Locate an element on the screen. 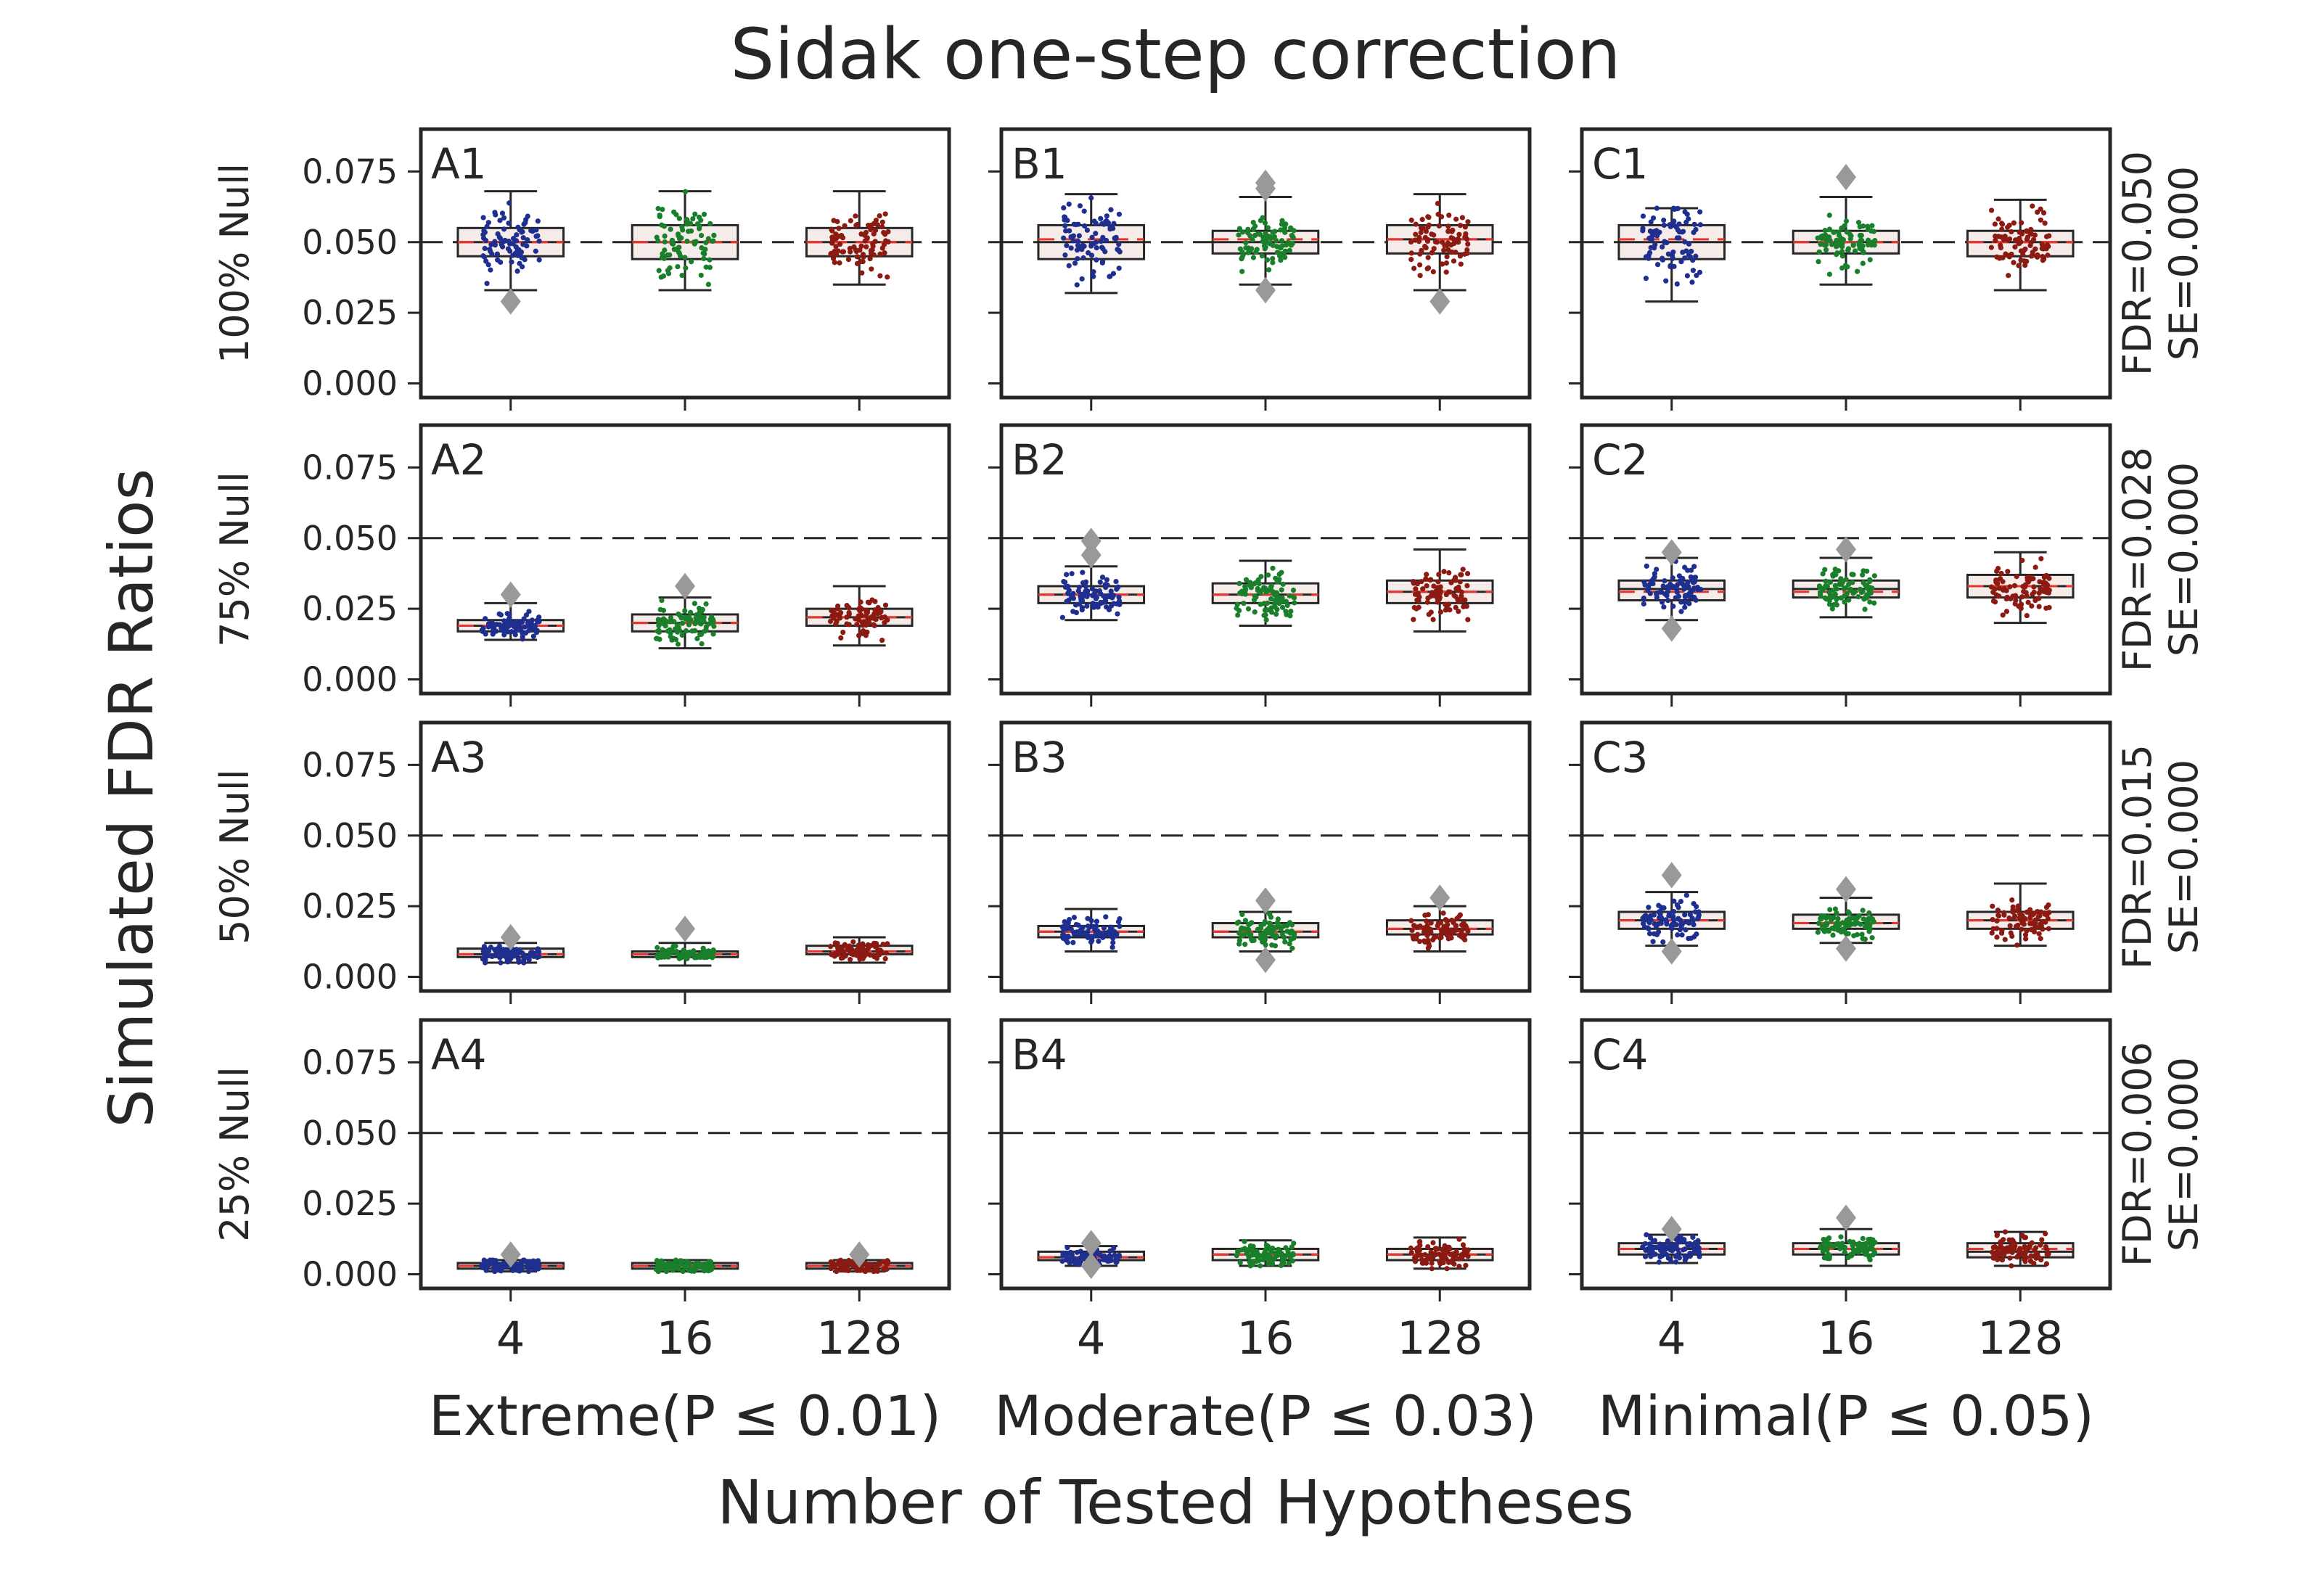 The width and height of the screenshot is (2322, 1596). panel-frame is located at coordinates (685, 559).